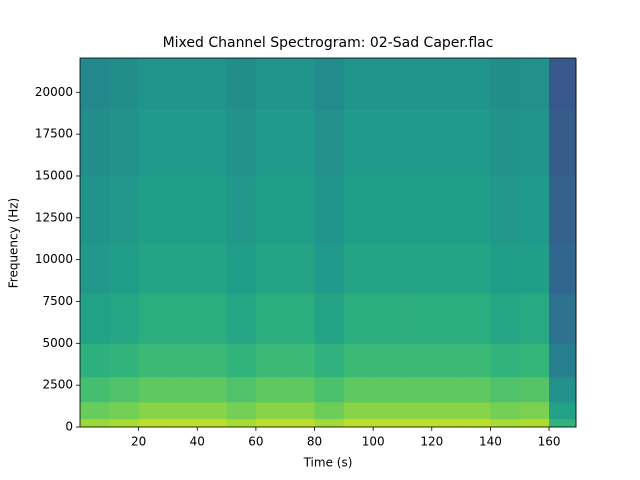  Describe the element at coordinates (54, 175) in the screenshot. I see `y-tick-label: 15000` at that location.